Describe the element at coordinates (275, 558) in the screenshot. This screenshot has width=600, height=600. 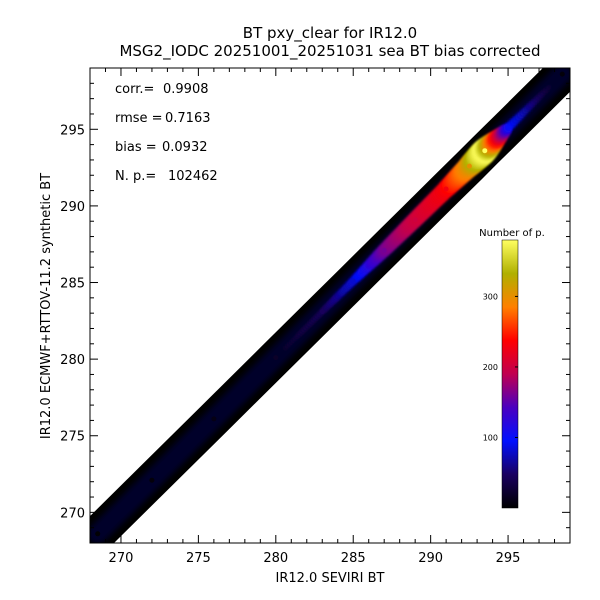
I see `x-tick-label: 280` at that location.